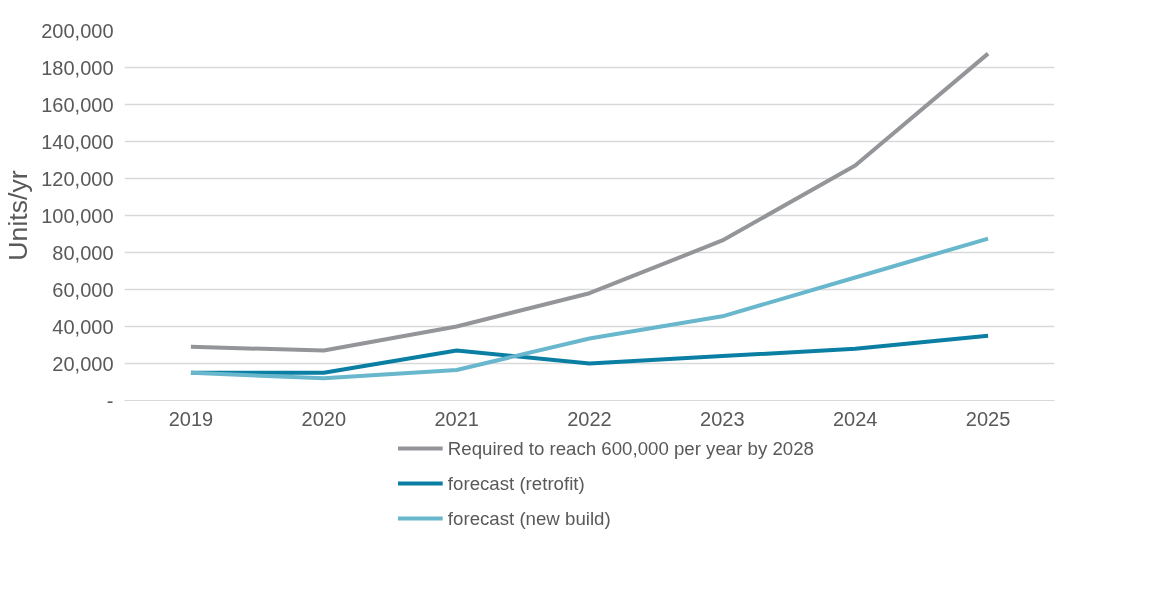  Describe the element at coordinates (191, 418) in the screenshot. I see `x-tick-label: 2019` at that location.